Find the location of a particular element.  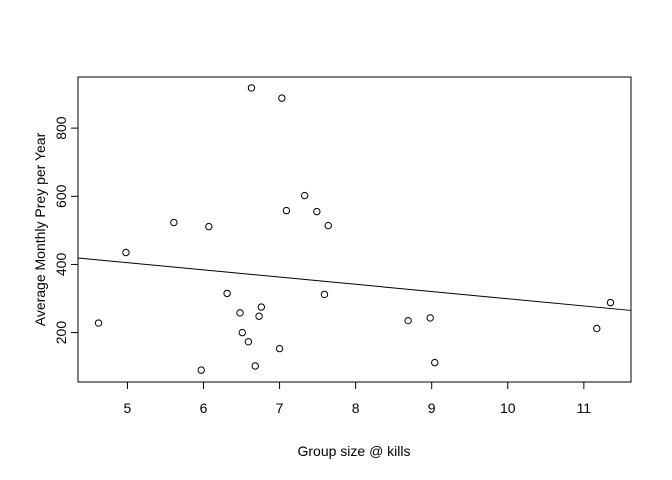

regression-line is located at coordinates (354, 284).